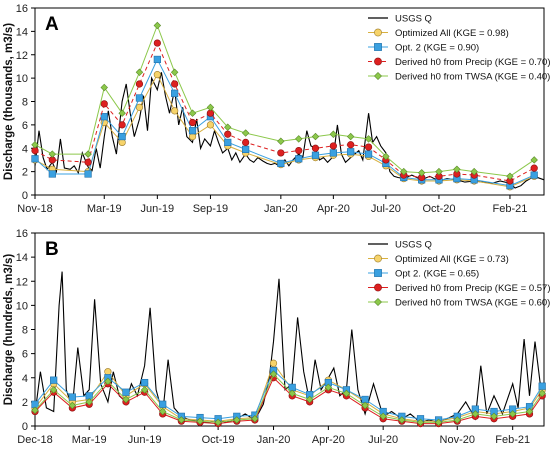  Describe the element at coordinates (218, 440) in the screenshot. I see `x-tick-label: Oct-19` at that location.